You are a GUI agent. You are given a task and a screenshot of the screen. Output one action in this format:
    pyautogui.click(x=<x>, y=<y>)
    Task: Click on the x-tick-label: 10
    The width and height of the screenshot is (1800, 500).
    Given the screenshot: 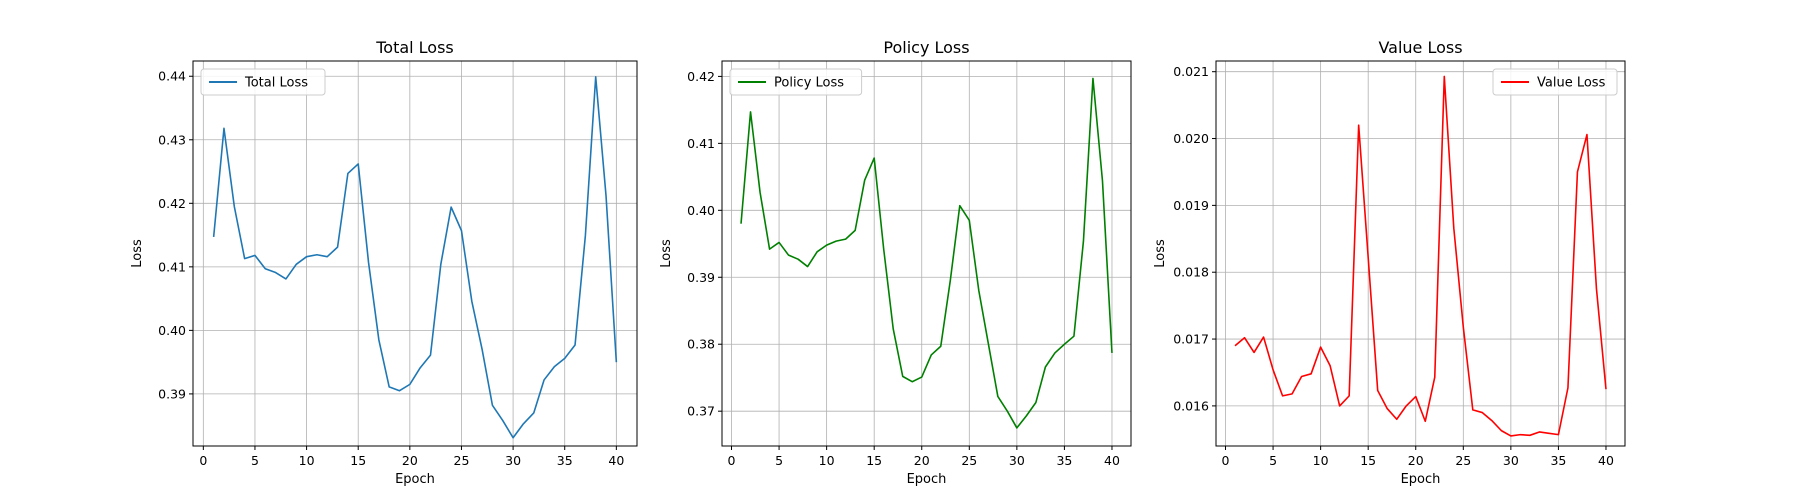 What is the action you would take?
    pyautogui.click(x=827, y=460)
    